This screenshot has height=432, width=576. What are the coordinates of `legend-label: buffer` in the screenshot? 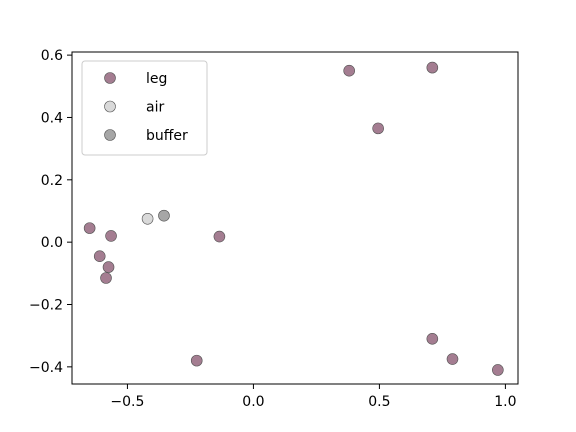 It's located at (167, 136).